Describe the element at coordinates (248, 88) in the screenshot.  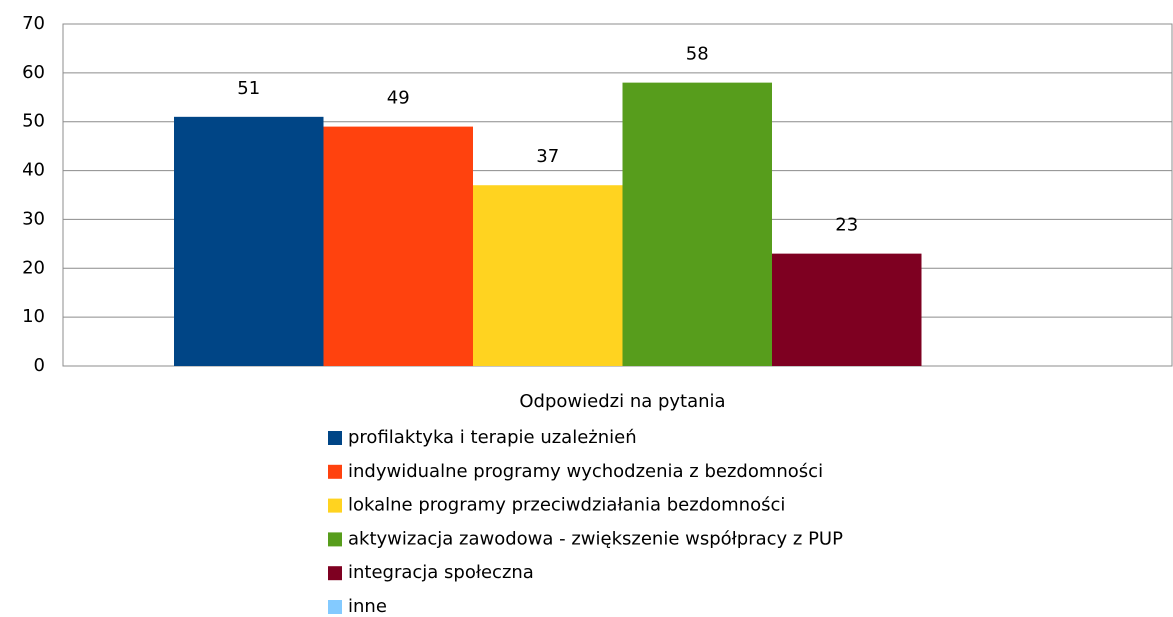
I see `data-label: 51` at that location.